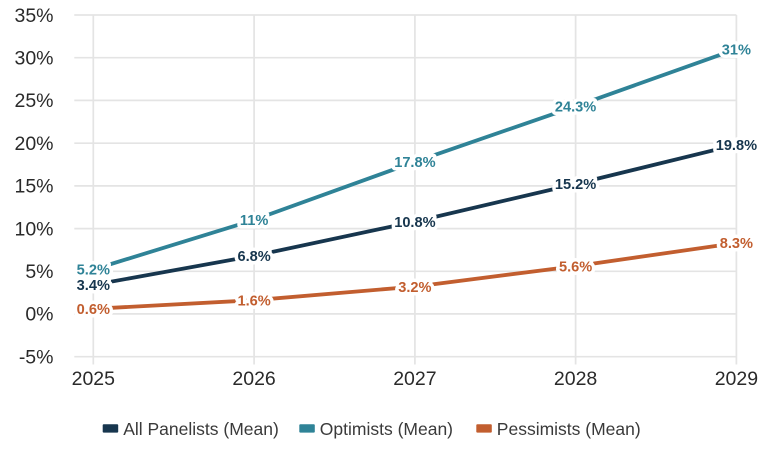 This screenshot has height=454, width=768. What do you see at coordinates (736, 379) in the screenshot?
I see `svg-text: 2029` at bounding box center [736, 379].